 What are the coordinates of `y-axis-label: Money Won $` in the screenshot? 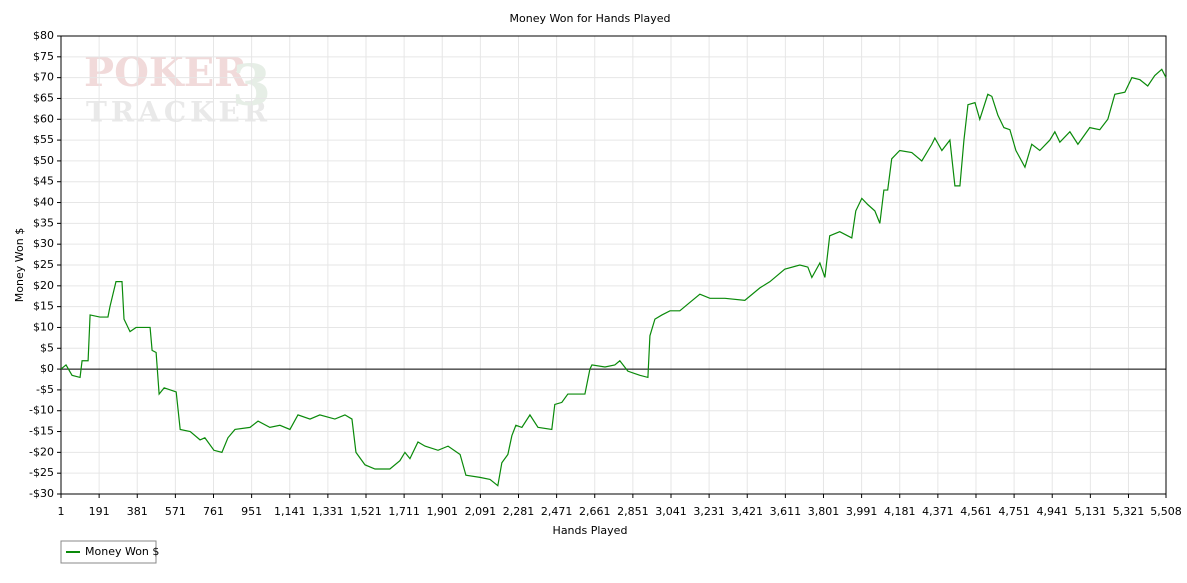 It's located at (19, 265).